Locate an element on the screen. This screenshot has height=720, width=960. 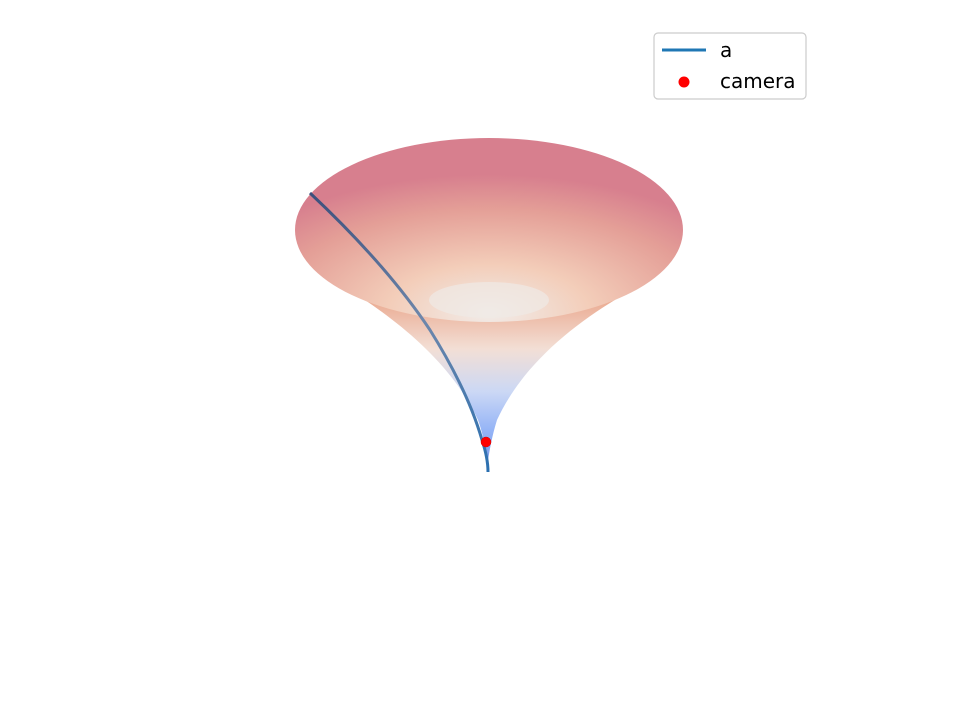
legend-label-camera: camera is located at coordinates (758, 81).